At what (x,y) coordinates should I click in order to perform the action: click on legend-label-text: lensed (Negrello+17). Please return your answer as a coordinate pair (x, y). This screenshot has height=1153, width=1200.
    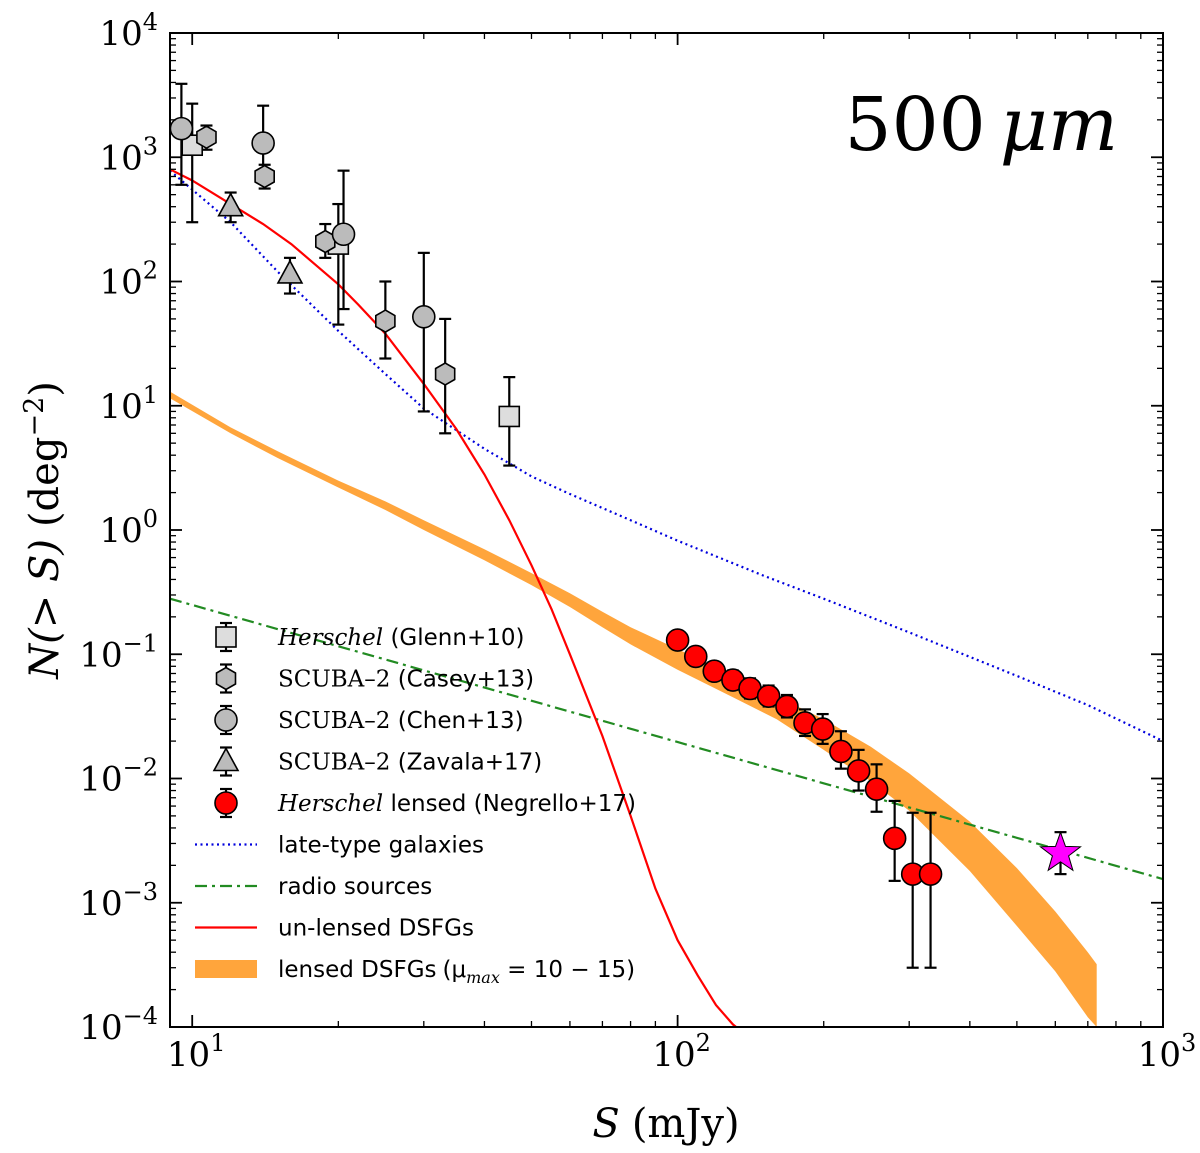
    Looking at the image, I should click on (513, 804).